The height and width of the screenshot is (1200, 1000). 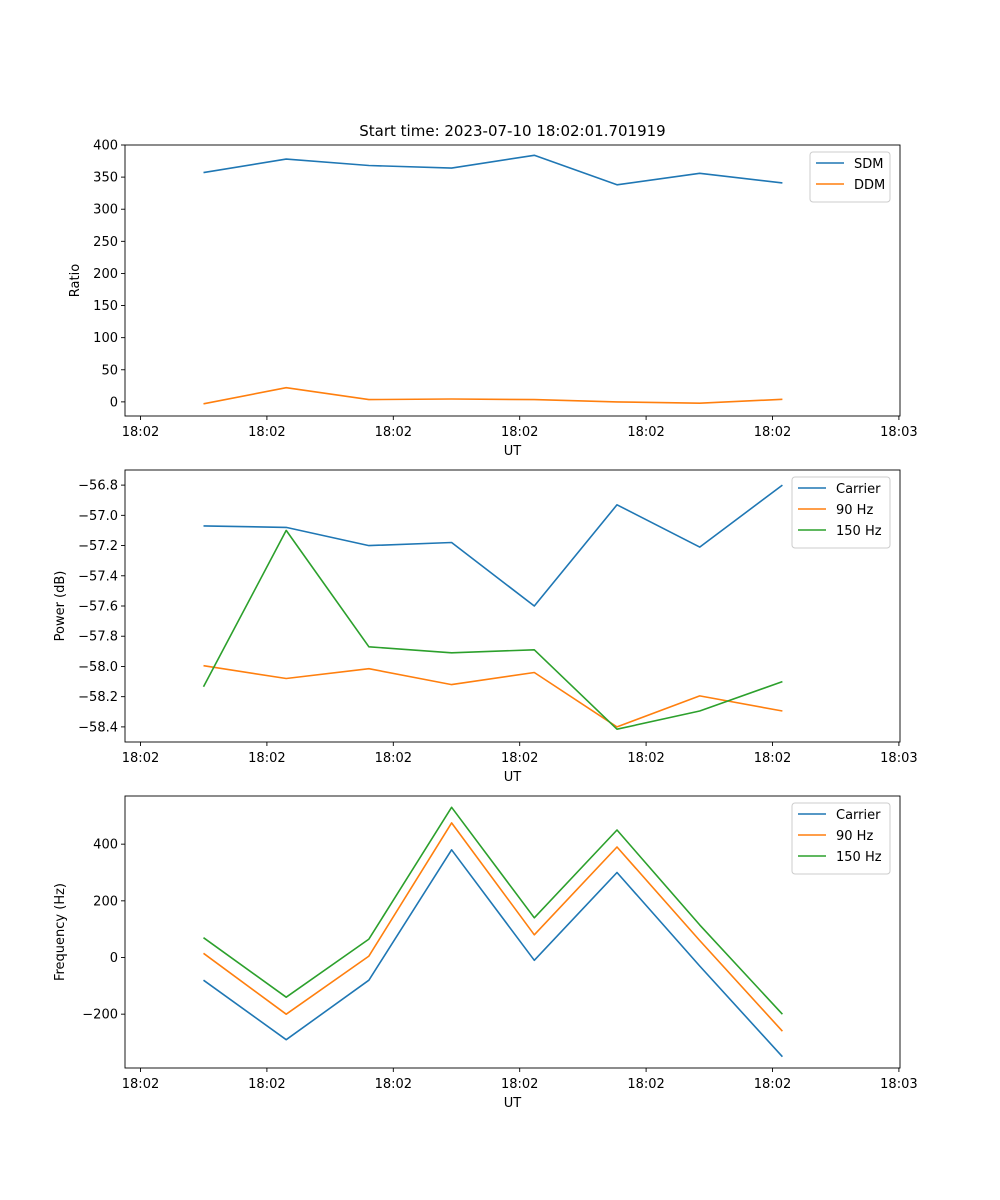 What do you see at coordinates (98, 697) in the screenshot?
I see `y-tick-label: −58.2` at bounding box center [98, 697].